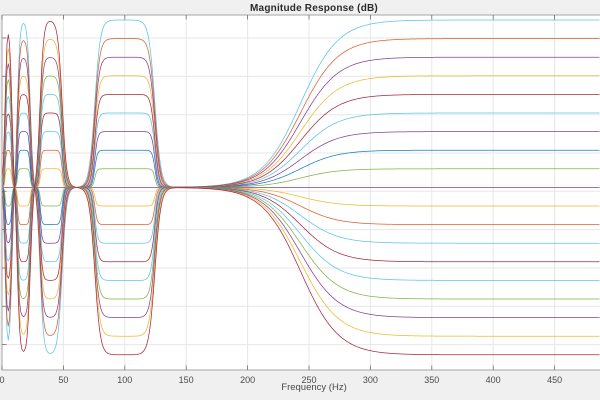 The image size is (600, 400). I want to click on figure-title: Magnitude Response (dB), so click(314, 8).